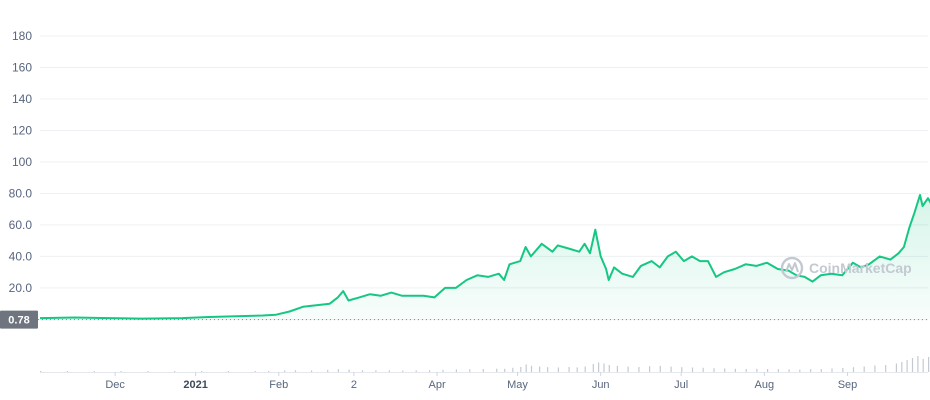 This screenshot has height=400, width=930. What do you see at coordinates (21, 256) in the screenshot?
I see `y-tick-label: 40.0` at bounding box center [21, 256].